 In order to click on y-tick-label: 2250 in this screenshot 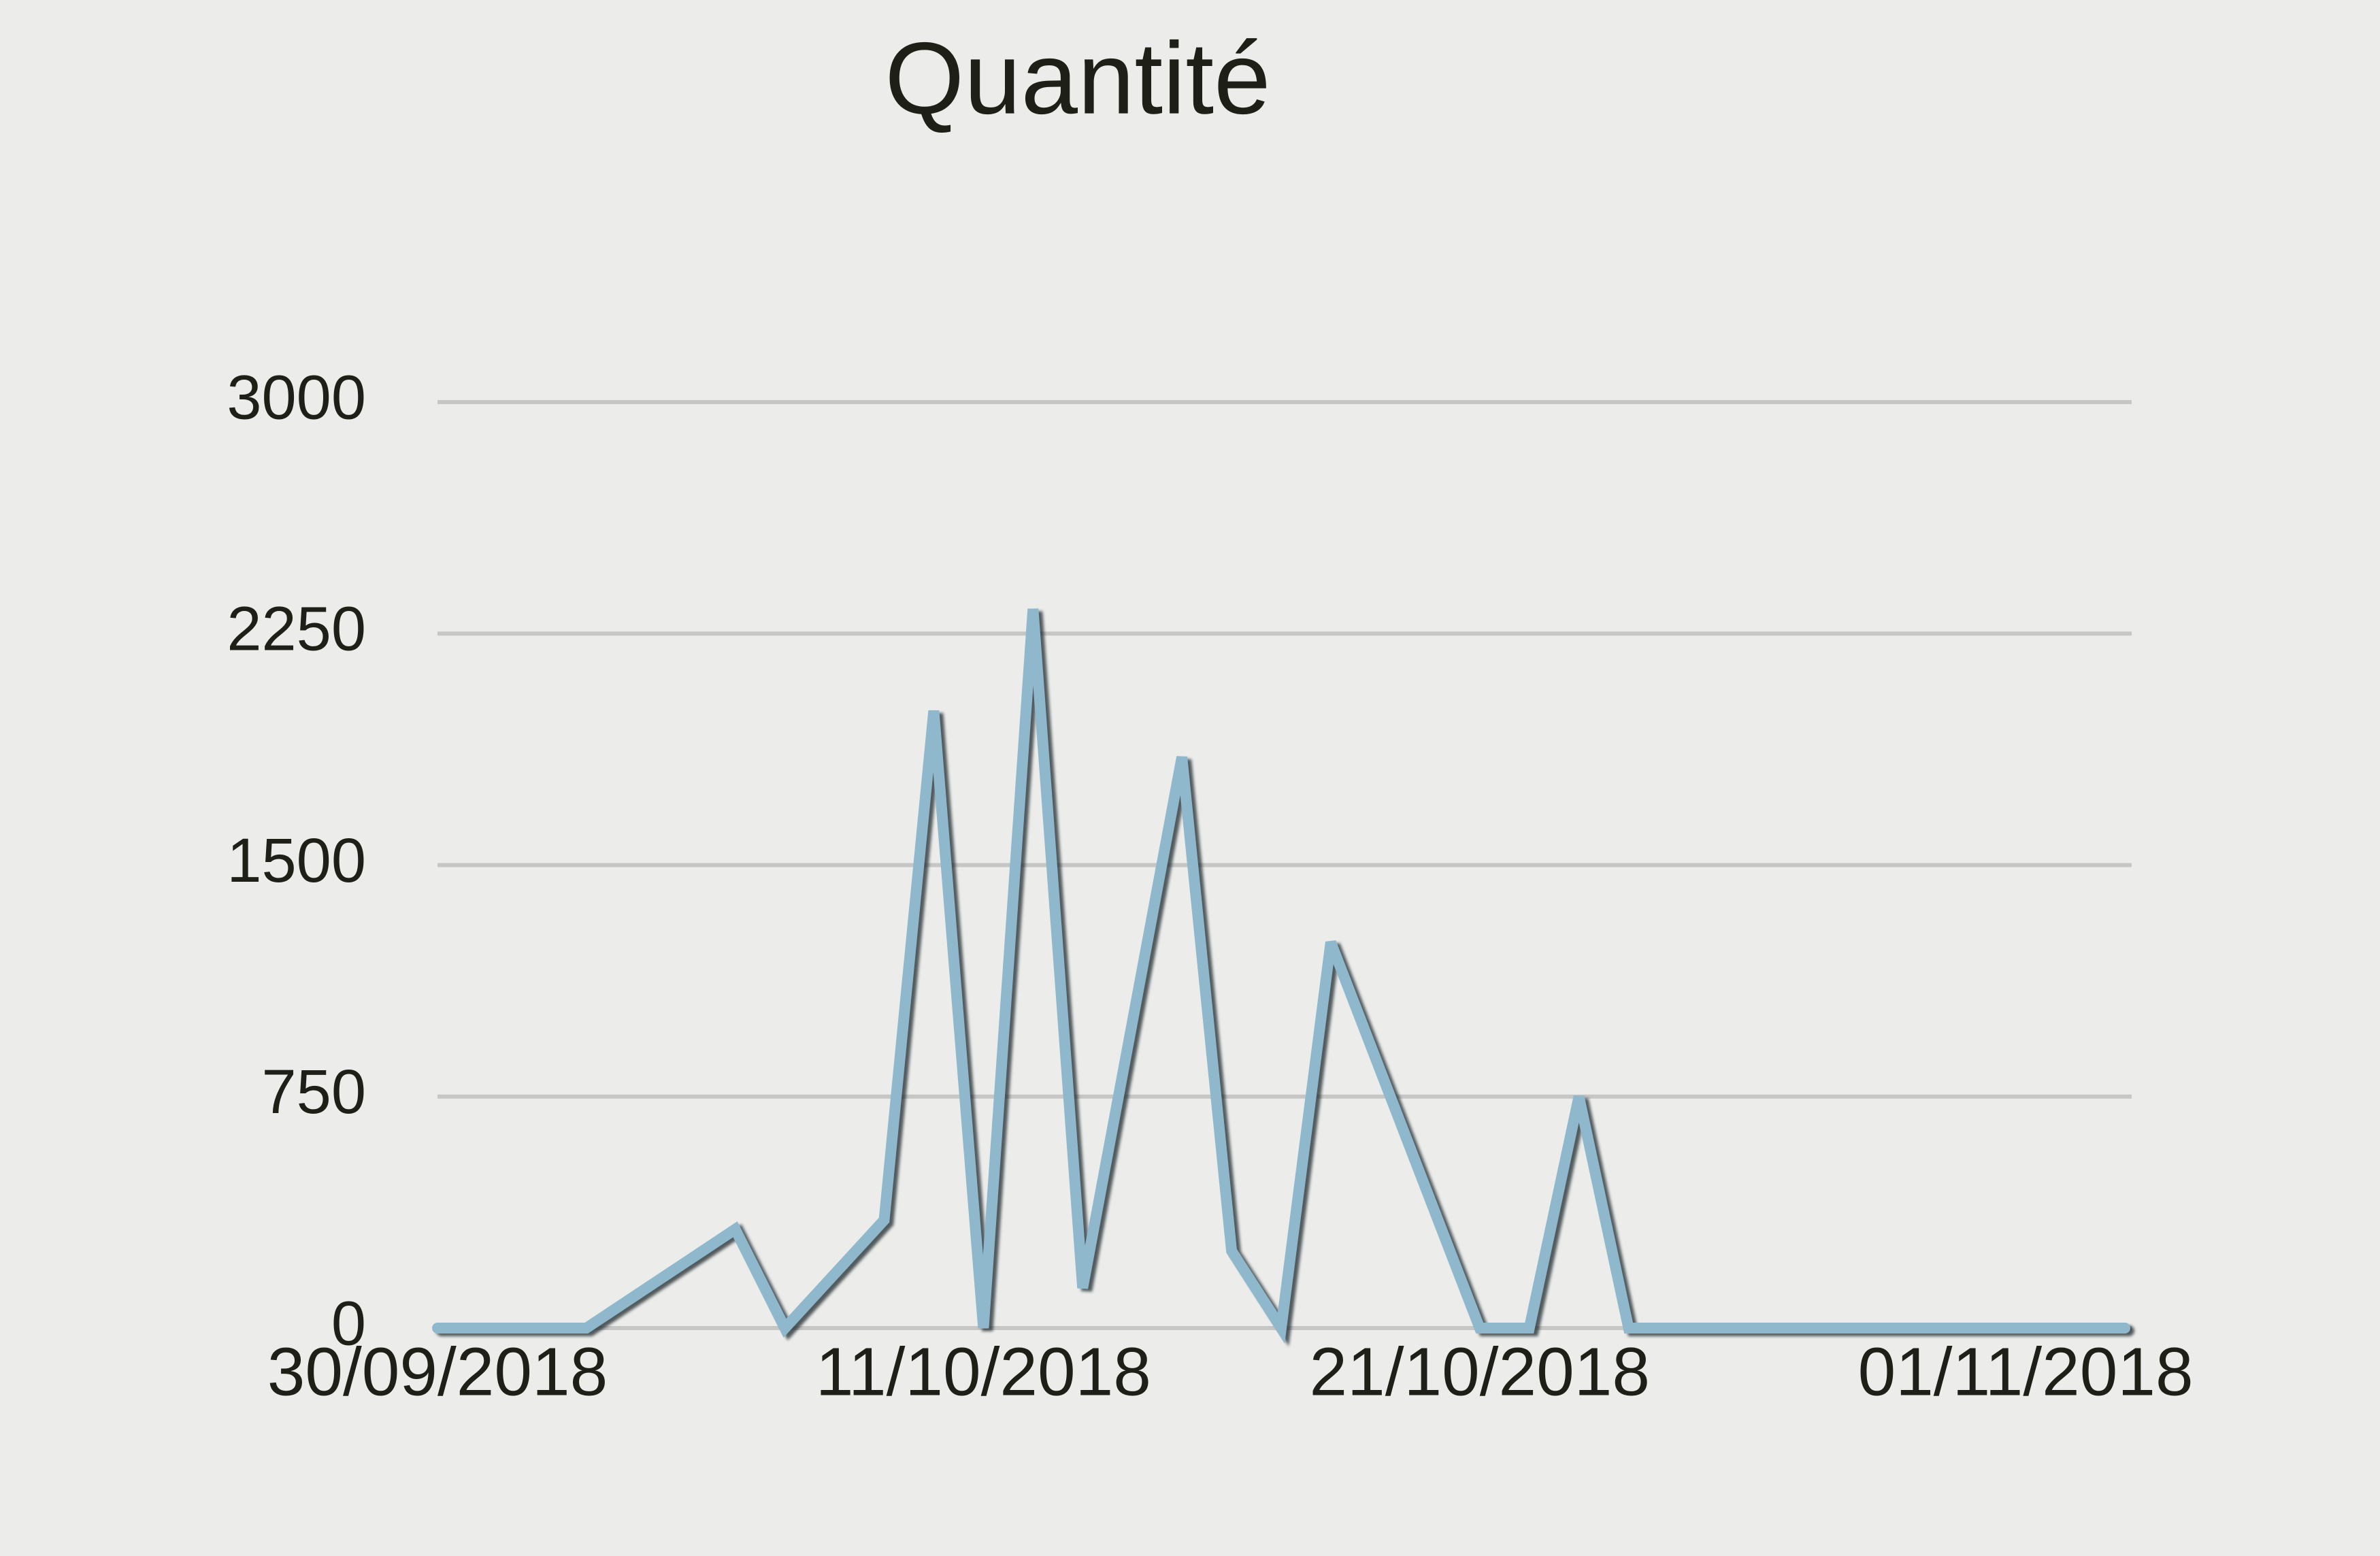, I will do `click(296, 629)`.